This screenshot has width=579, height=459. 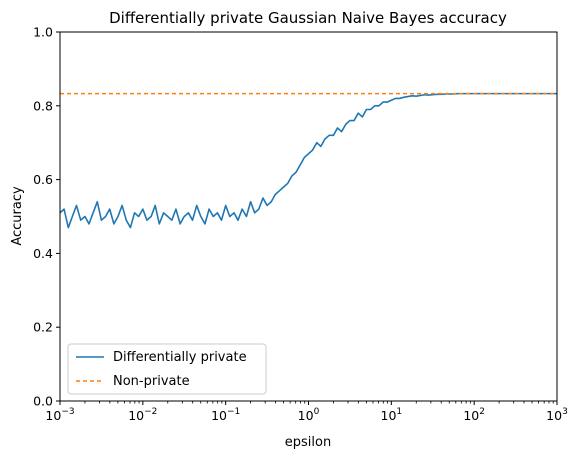 What do you see at coordinates (142, 415) in the screenshot?
I see `x-tick-label: 10⁻²` at bounding box center [142, 415].